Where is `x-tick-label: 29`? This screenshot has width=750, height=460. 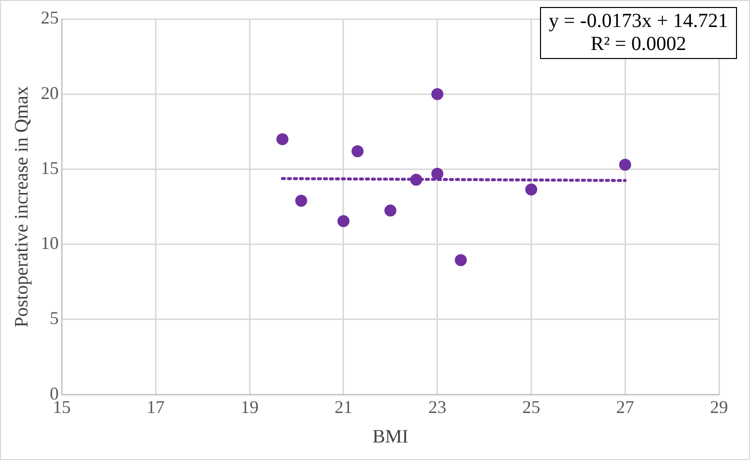
x-tick-label: 29 is located at coordinates (719, 407).